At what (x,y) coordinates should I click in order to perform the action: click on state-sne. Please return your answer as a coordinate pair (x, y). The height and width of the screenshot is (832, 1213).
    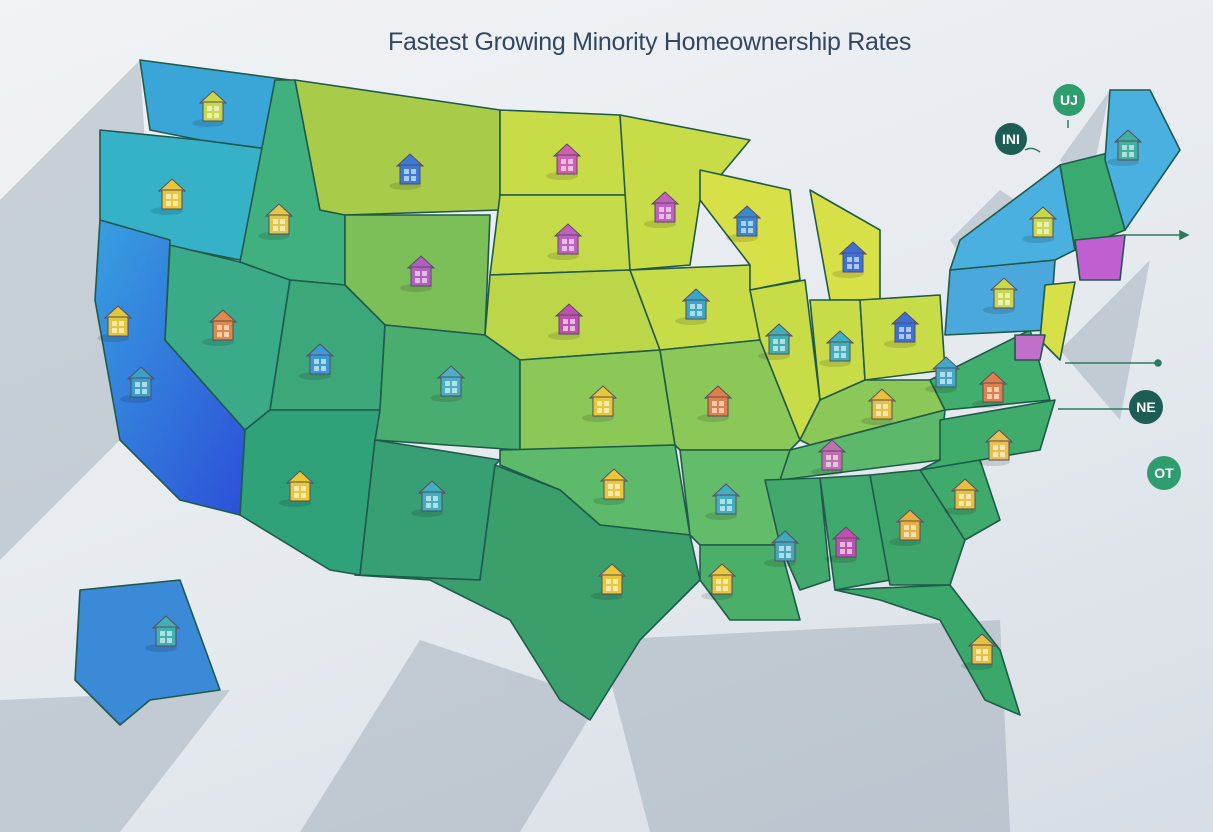
    Looking at the image, I should click on (1100, 257).